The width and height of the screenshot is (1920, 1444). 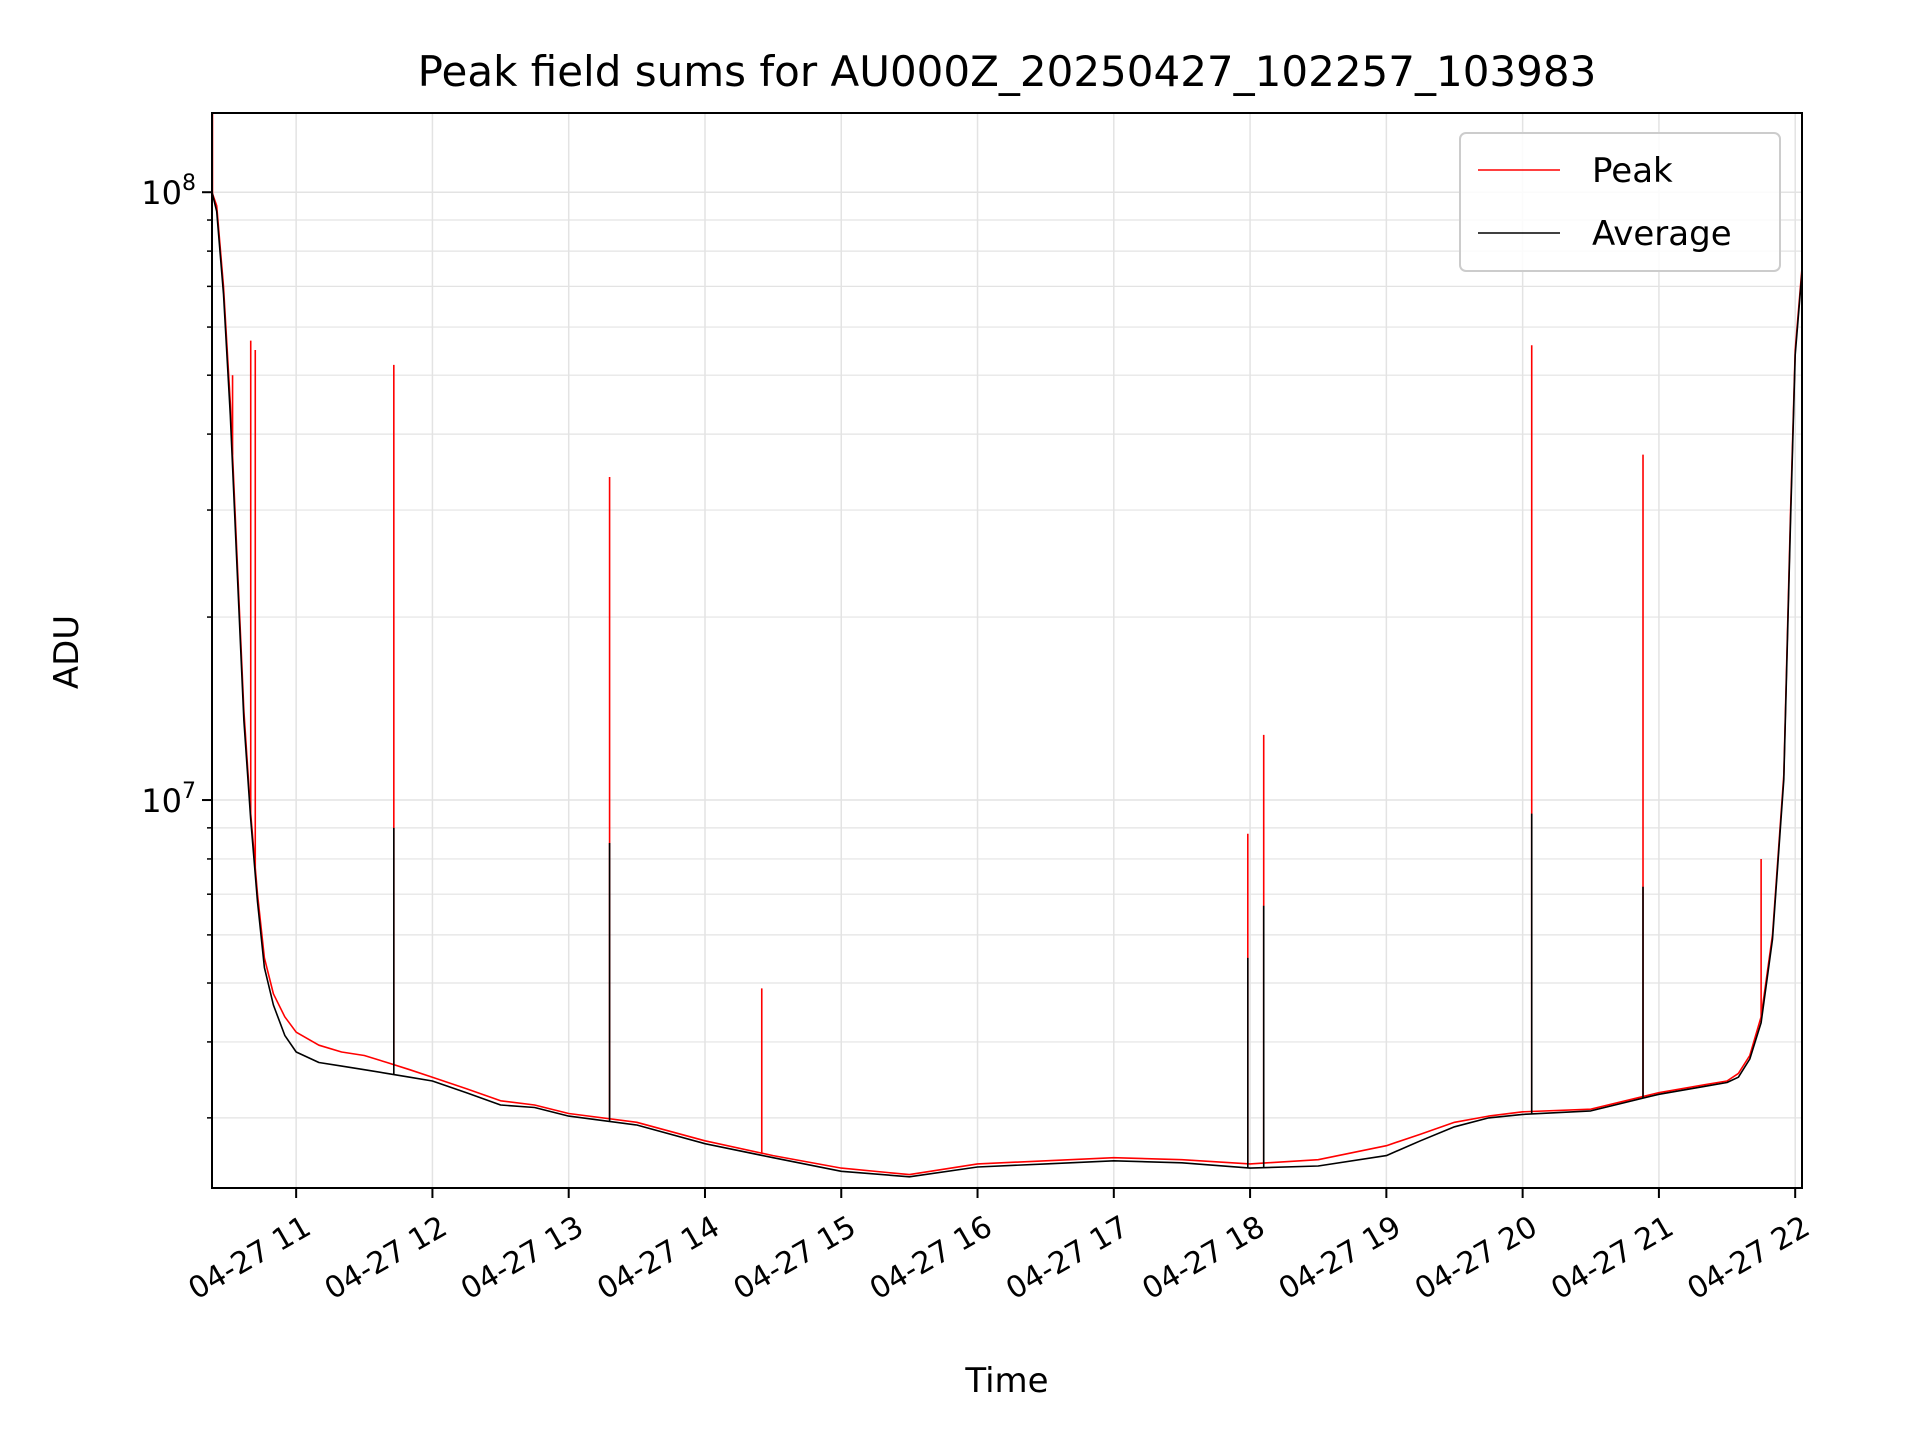 What do you see at coordinates (1662, 234) in the screenshot?
I see `legend-label-average: Average` at bounding box center [1662, 234].